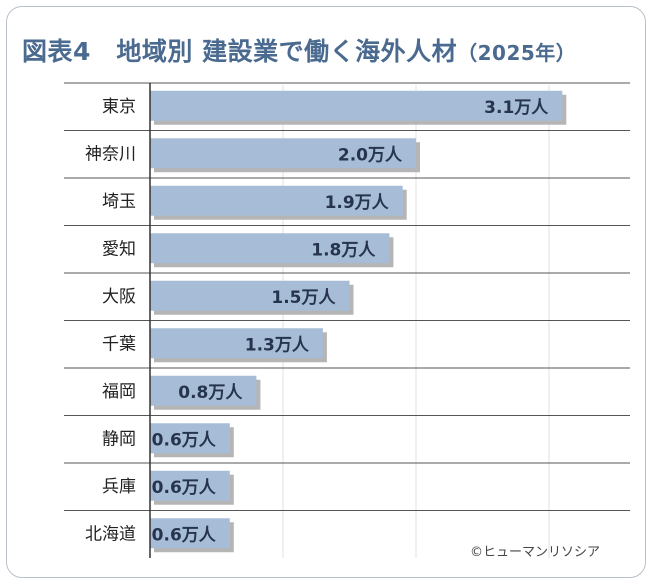  I want to click on category-label: 愛知, so click(119, 249).